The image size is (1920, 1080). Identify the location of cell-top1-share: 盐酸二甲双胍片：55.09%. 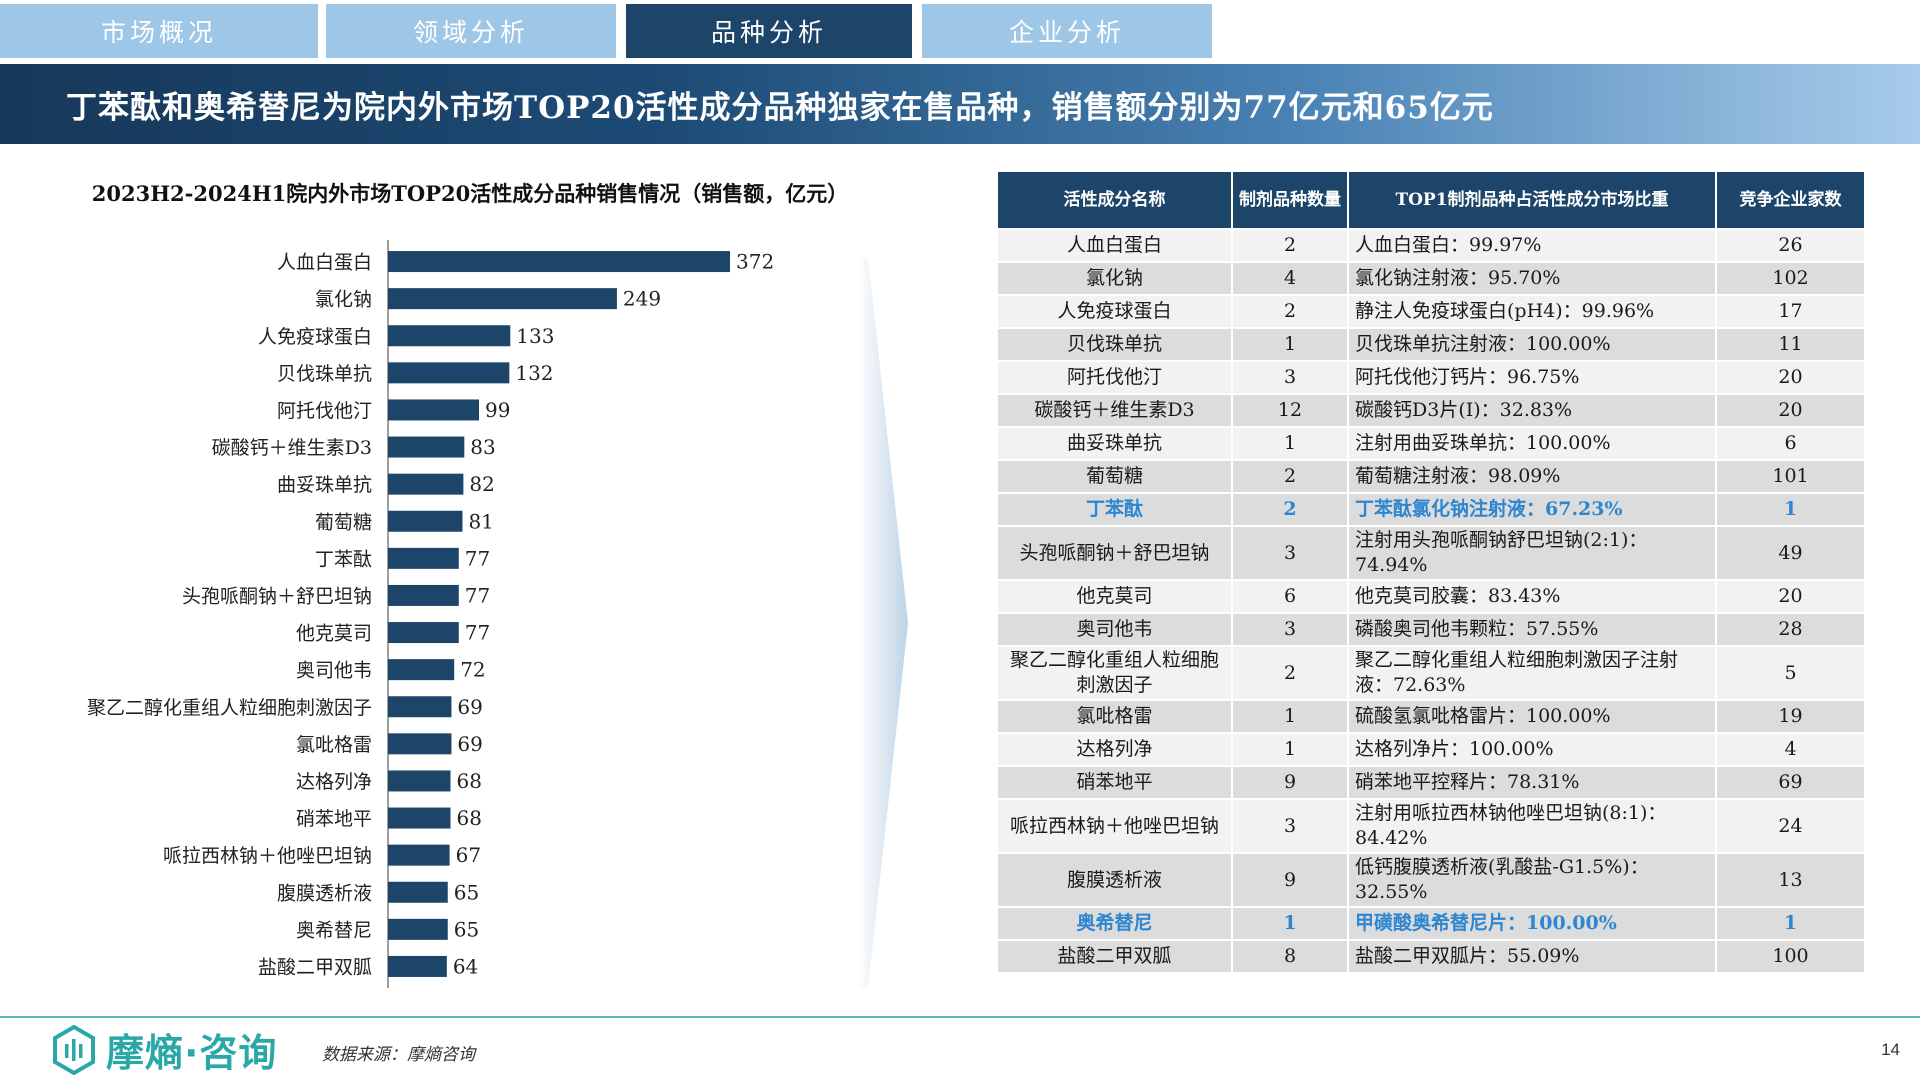
(1532, 956).